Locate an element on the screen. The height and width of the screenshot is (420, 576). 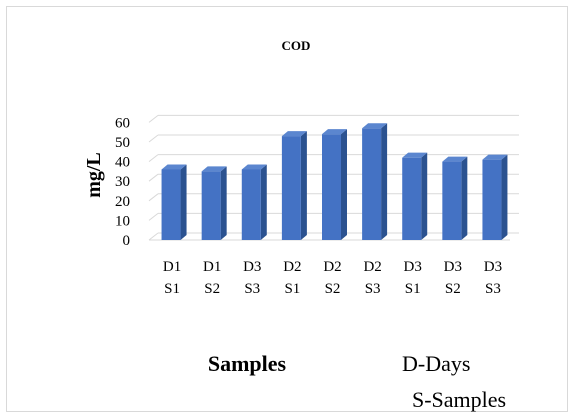
x-tick-labels: D1 S1 D1 S2 D3 S3 D2 S1 D2 S2 D2 S3 D3 S1 D3 S2 D3 S3 is located at coordinates (332, 278).